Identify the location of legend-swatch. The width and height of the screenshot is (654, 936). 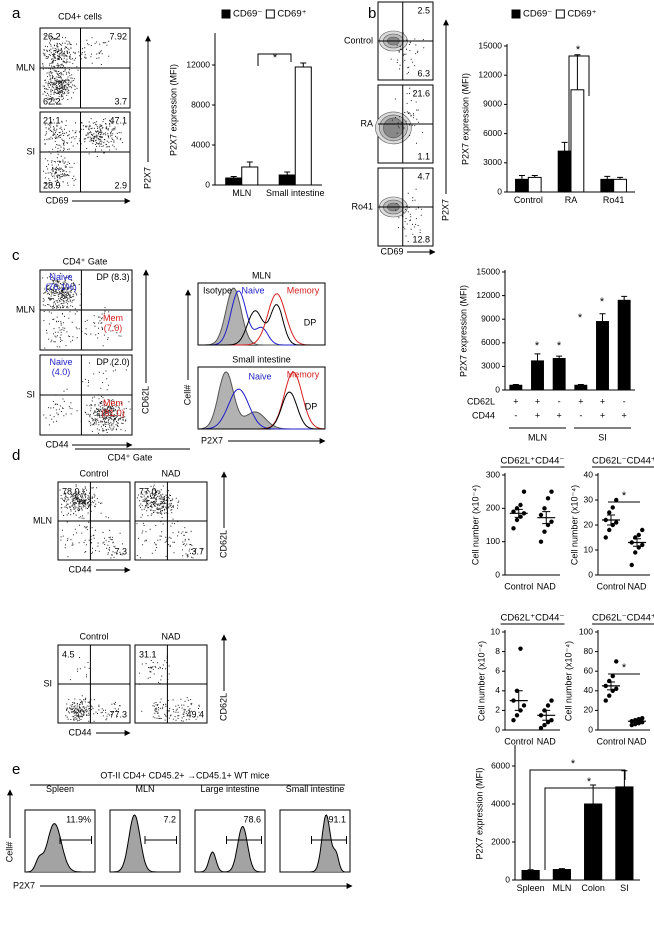
(516, 14).